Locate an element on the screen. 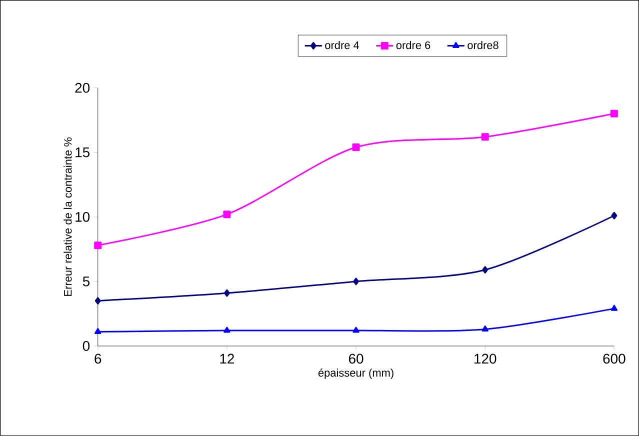 The height and width of the screenshot is (436, 639). legend-label: ordre 4 is located at coordinates (342, 45).